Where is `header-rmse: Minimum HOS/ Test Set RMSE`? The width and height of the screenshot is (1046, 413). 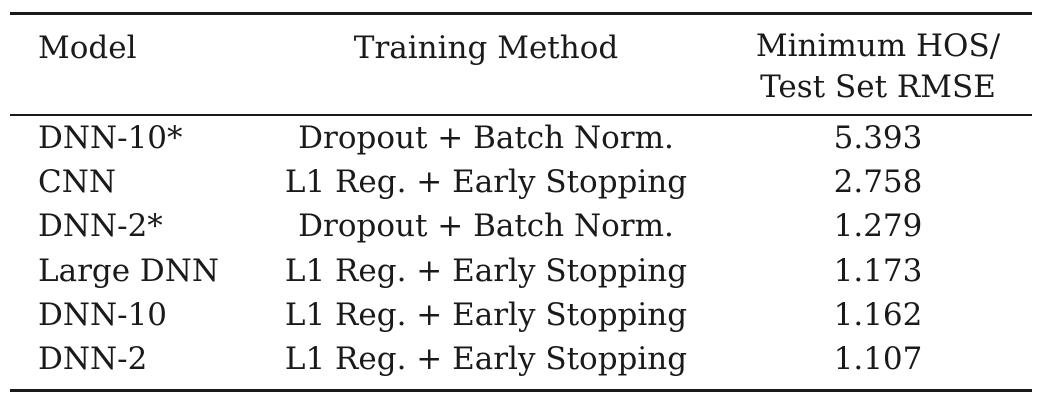
header-rmse: Minimum HOS/ Test Set RMSE is located at coordinates (878, 67).